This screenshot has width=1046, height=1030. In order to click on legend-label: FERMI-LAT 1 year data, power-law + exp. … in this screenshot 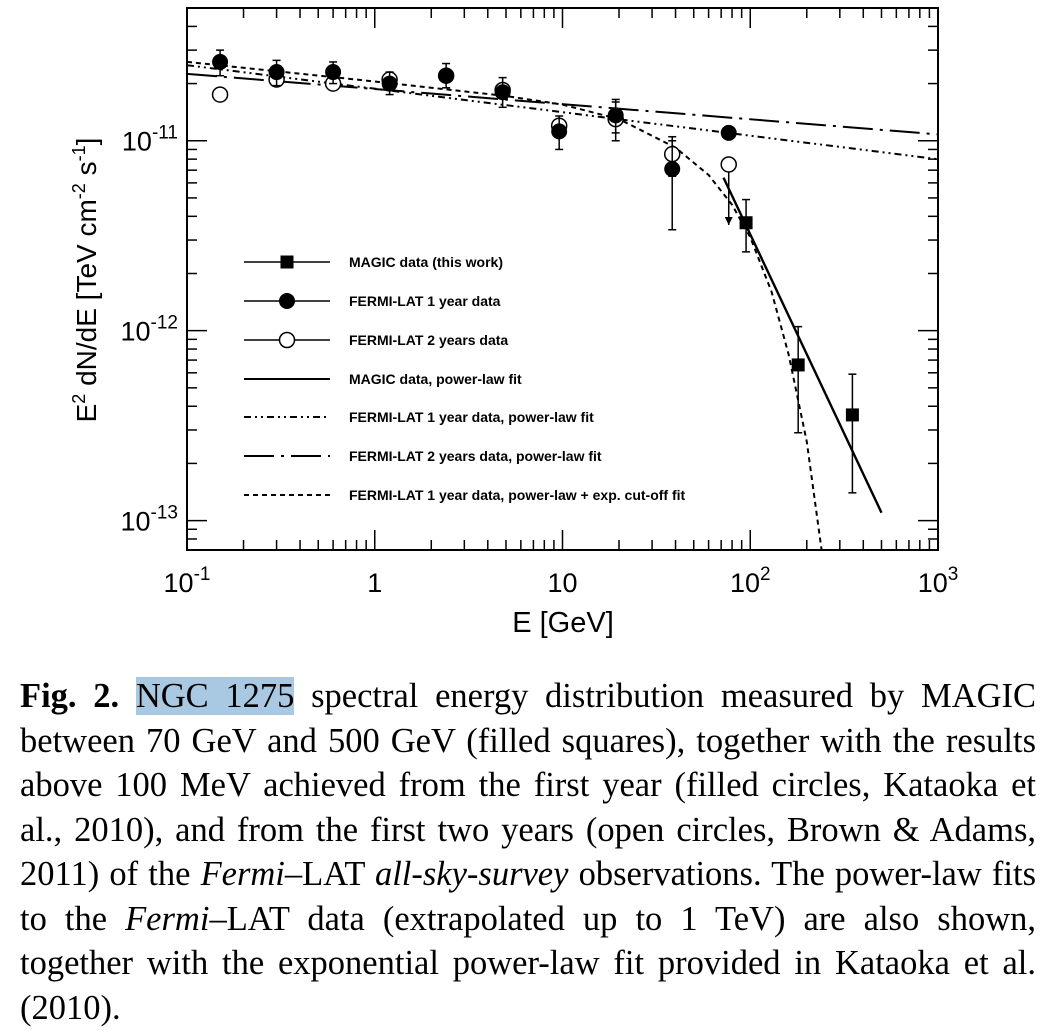, I will do `click(517, 495)`.